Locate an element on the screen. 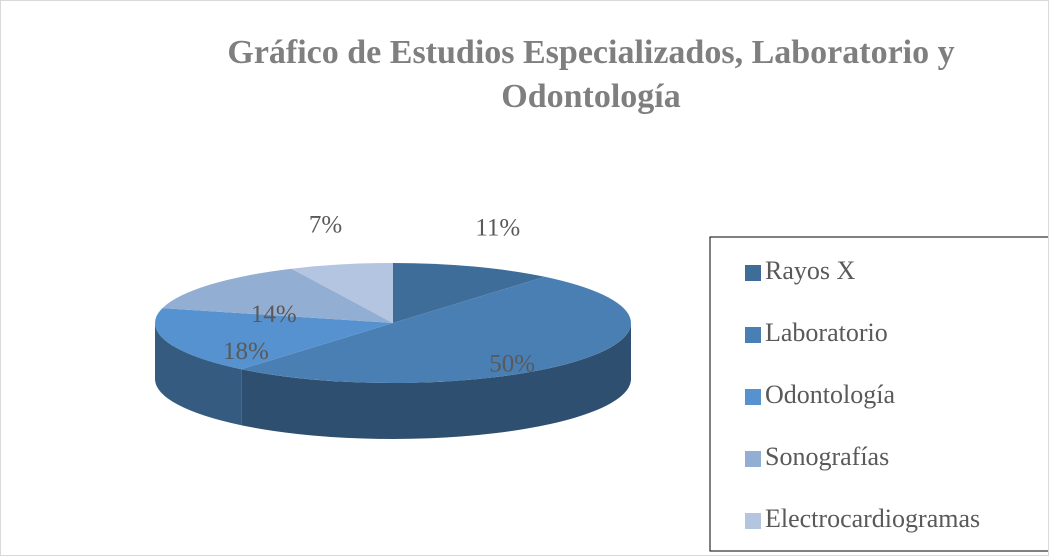 This screenshot has width=1049, height=556. legend-label: Sonografías is located at coordinates (827, 456).